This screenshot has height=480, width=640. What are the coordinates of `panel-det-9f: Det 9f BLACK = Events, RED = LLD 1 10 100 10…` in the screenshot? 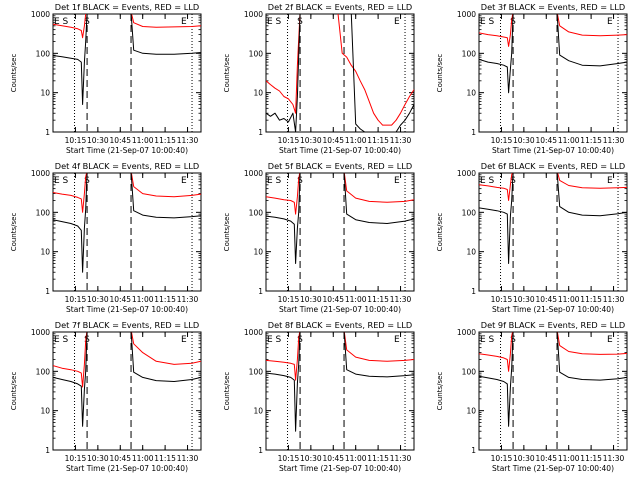 It's located at (532, 396).